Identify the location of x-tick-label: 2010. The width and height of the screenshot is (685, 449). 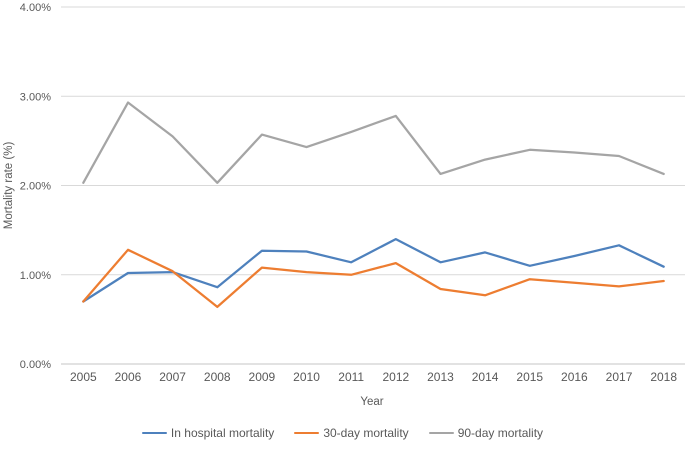
(306, 377).